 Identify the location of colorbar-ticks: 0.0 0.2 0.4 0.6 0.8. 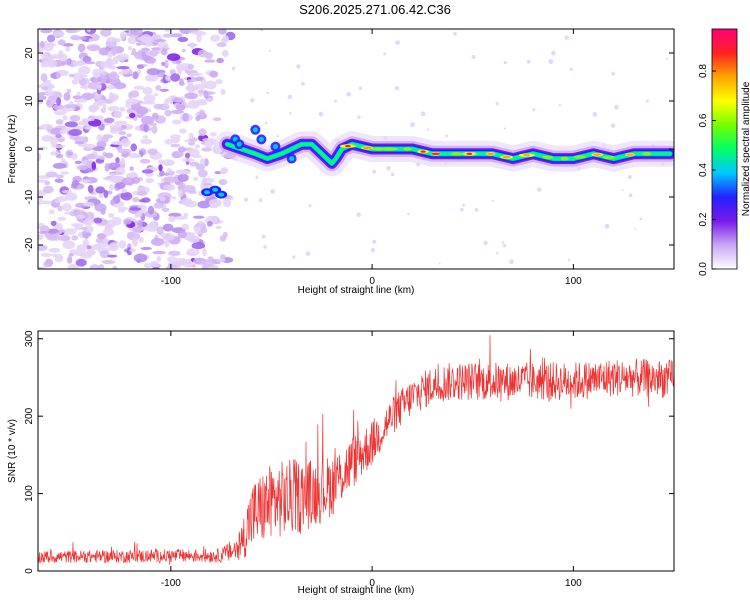
(707, 170).